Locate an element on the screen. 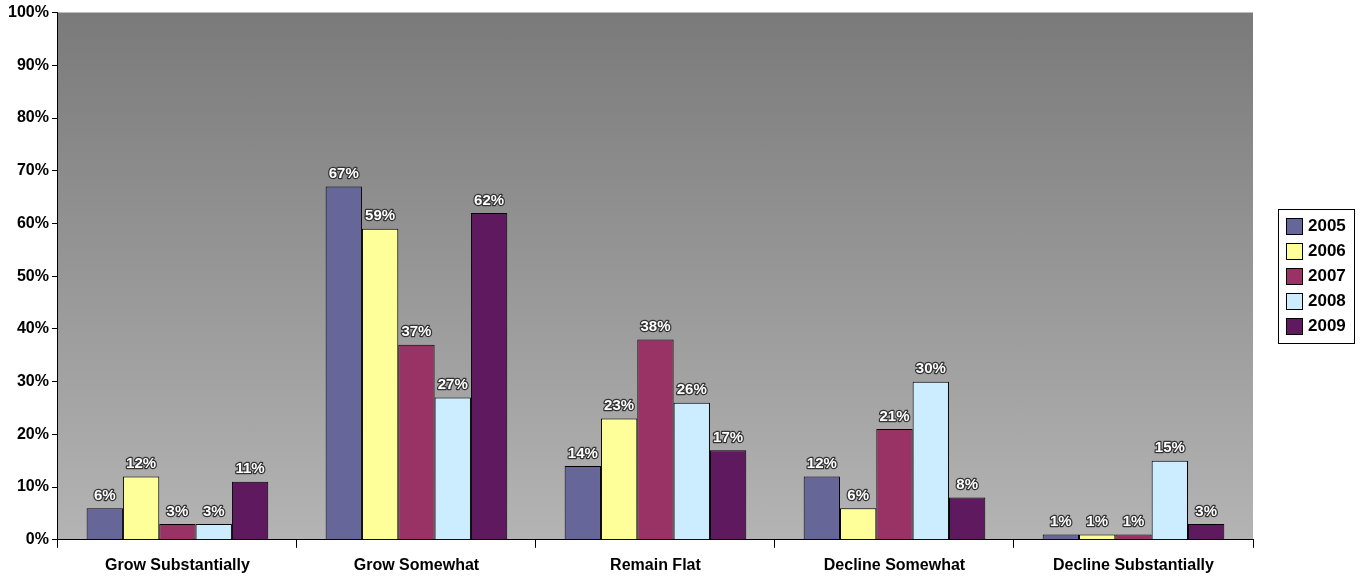 This screenshot has height=588, width=1363. data-label: 62% is located at coordinates (489, 199).